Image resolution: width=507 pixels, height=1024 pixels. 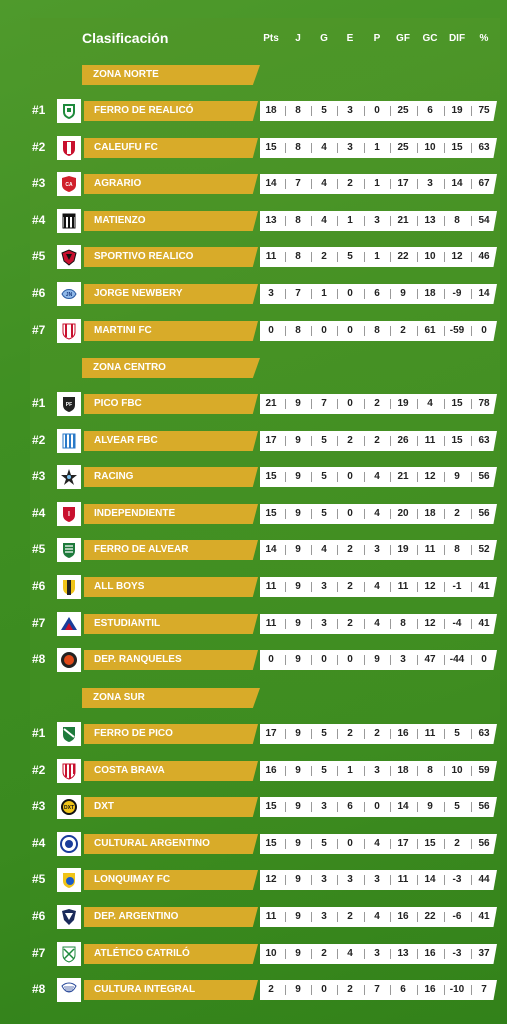 What do you see at coordinates (171, 477) in the screenshot?
I see `team-name: RACING` at bounding box center [171, 477].